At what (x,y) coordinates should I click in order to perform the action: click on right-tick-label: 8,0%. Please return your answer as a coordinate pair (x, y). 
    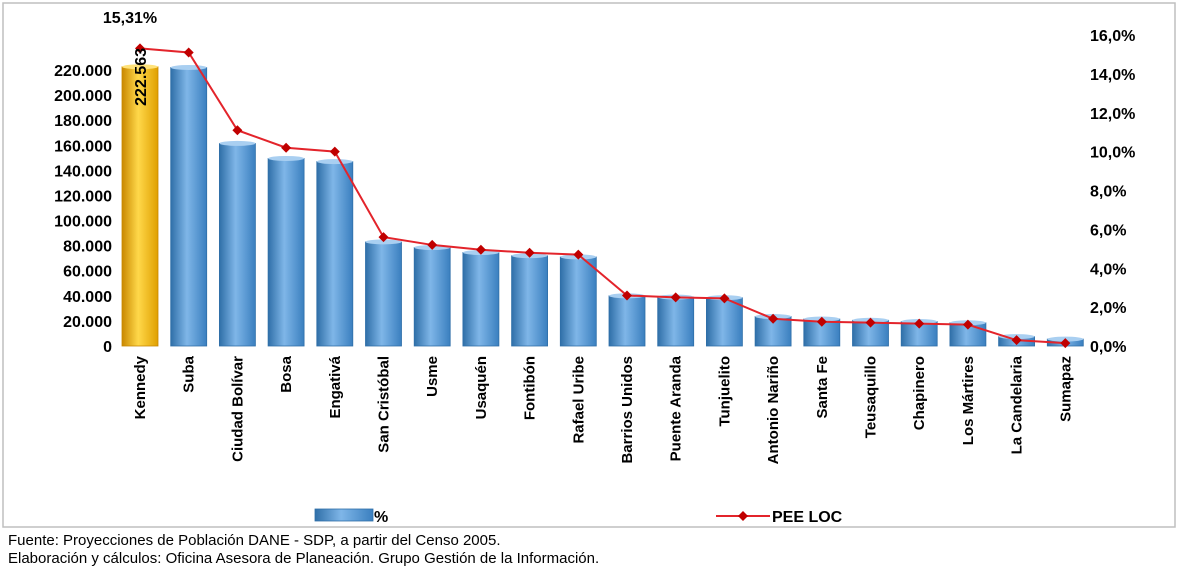
    Looking at the image, I should click on (1108, 192).